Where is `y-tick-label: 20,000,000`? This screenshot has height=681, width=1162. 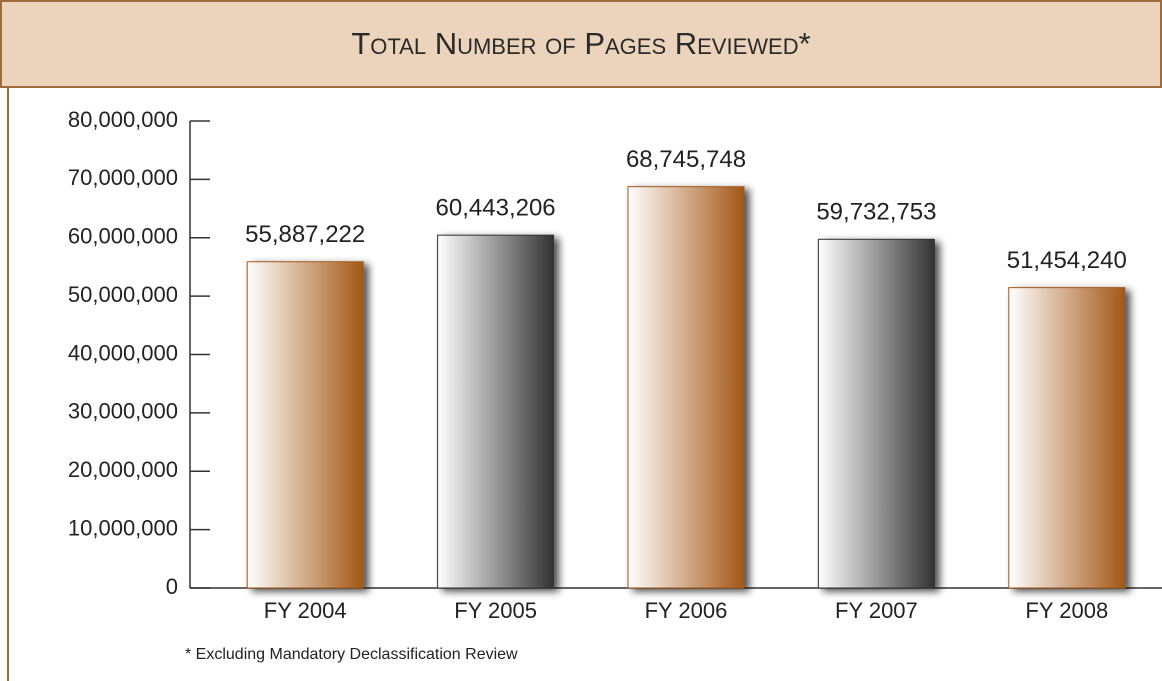 y-tick-label: 20,000,000 is located at coordinates (123, 469).